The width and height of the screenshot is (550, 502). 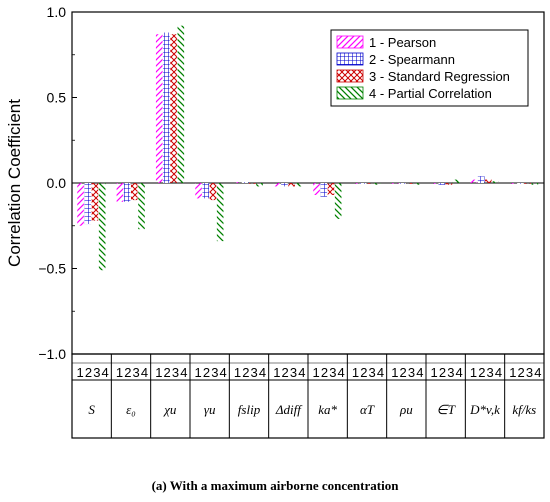 I want to click on y-axis-title: Correlation Coefficient, so click(x=14, y=183).